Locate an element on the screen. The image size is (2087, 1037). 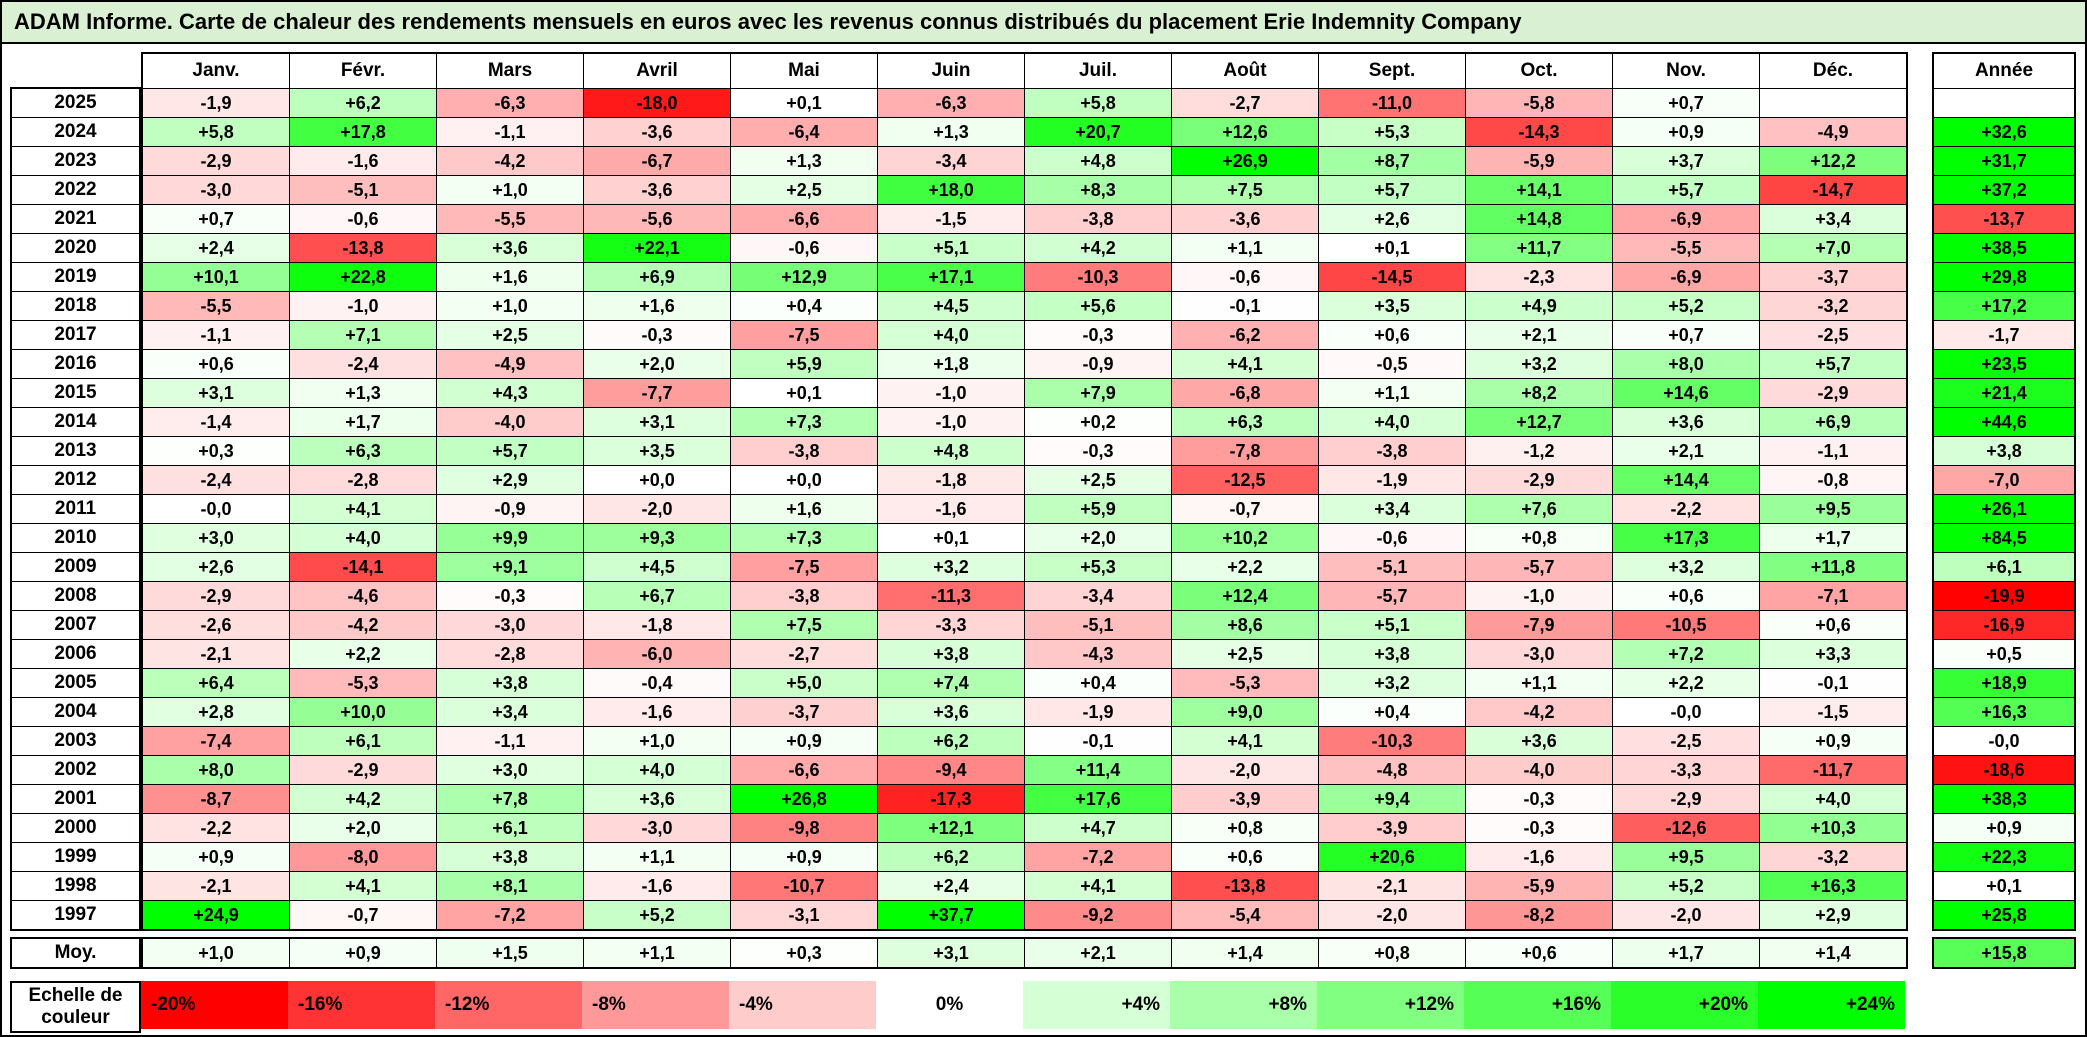
heatmap-cell: +6,9 is located at coordinates (657, 277).